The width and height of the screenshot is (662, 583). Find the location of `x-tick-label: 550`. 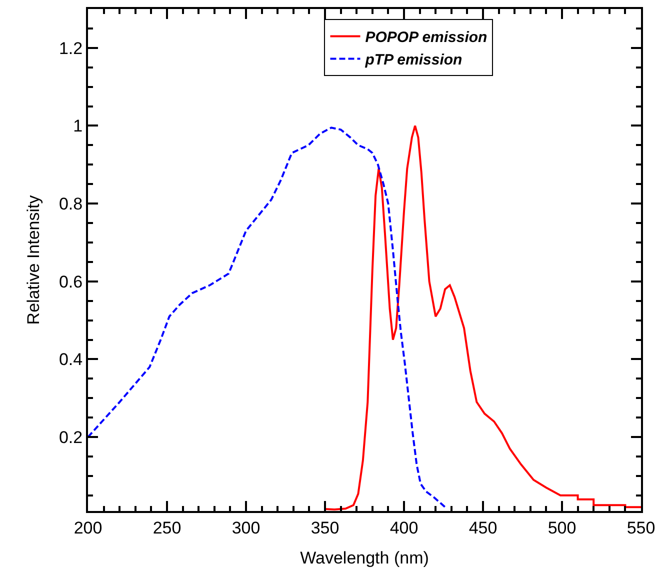

x-tick-label: 550 is located at coordinates (641, 528).